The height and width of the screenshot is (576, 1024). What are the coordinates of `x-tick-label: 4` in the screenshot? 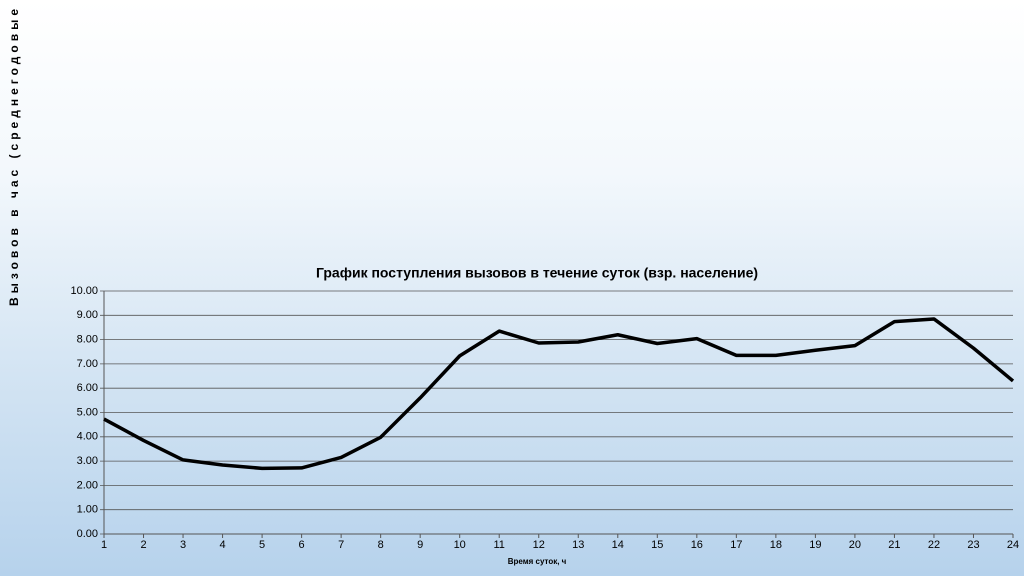 It's located at (223, 545).